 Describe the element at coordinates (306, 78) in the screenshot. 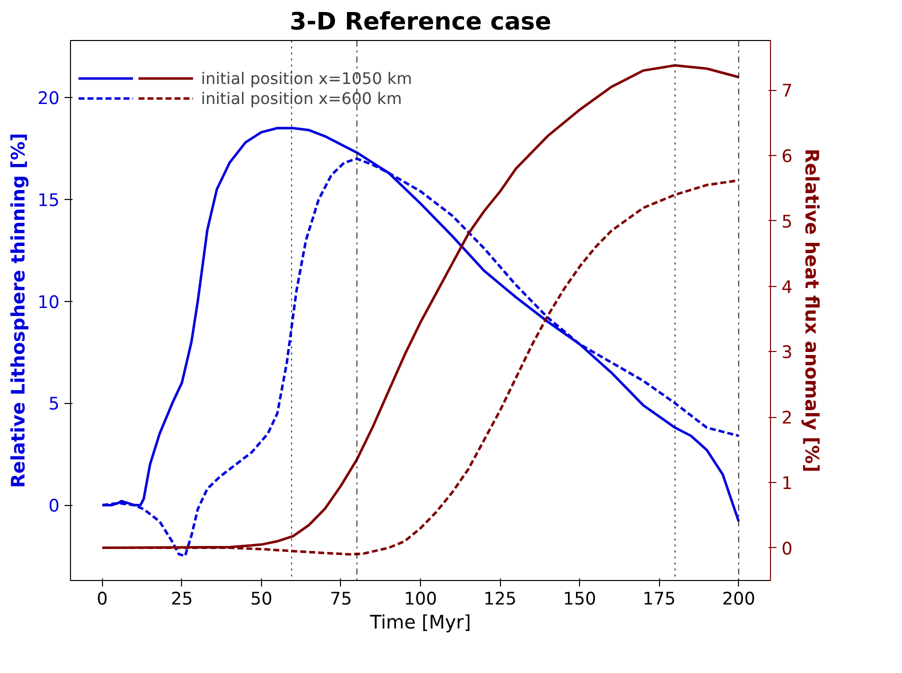

I see `legend-label: initial position x=1050 km` at that location.